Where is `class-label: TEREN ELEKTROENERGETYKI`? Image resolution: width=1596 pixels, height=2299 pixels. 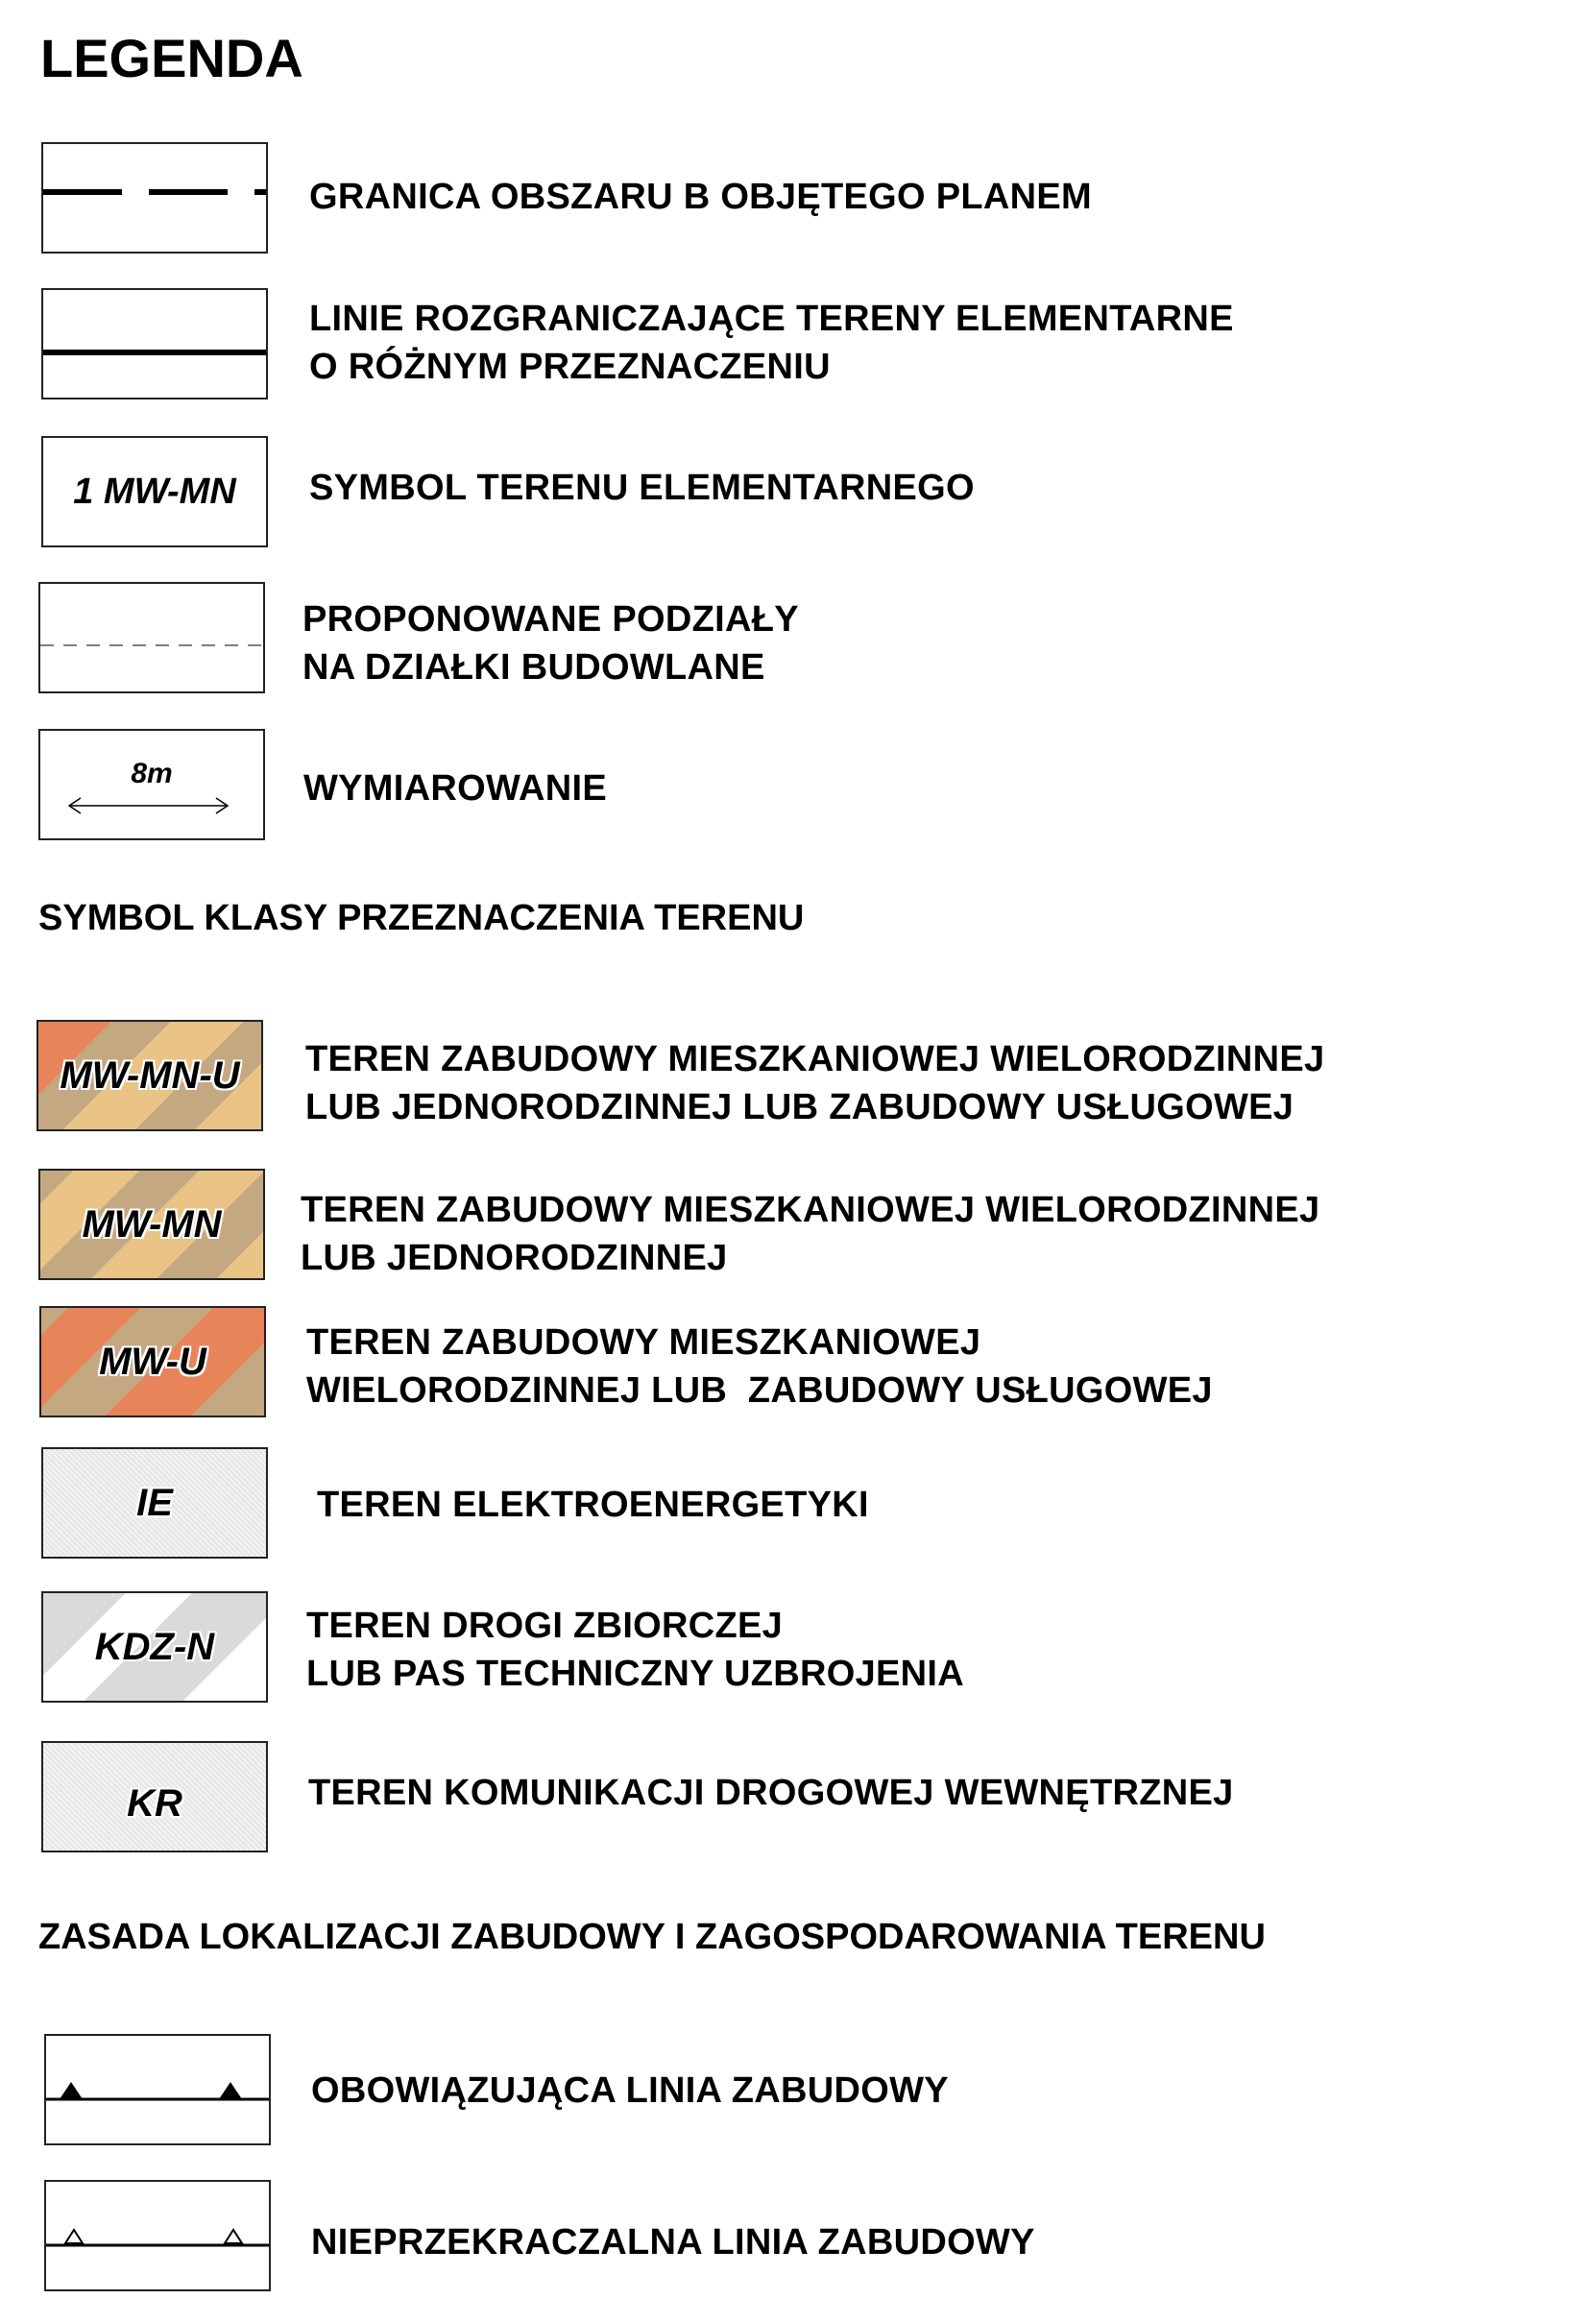
class-label: TEREN ELEKTROENERGETYKI is located at coordinates (593, 1505).